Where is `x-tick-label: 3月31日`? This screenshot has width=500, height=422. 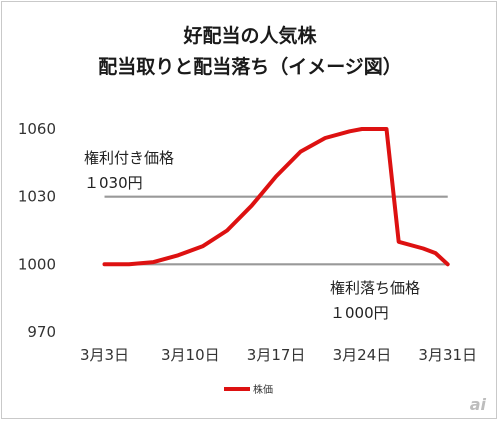
x-tick-label: 3月31日 is located at coordinates (447, 355).